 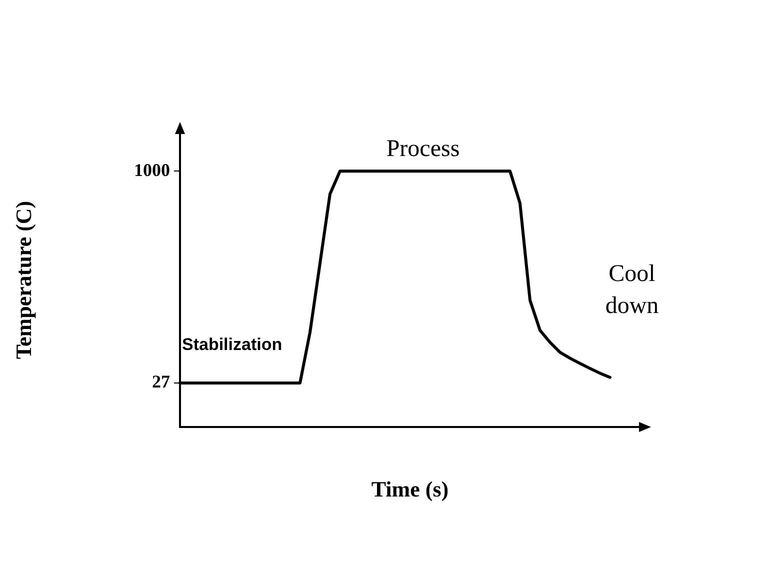 I want to click on annotation: Stabilization, so click(x=232, y=345).